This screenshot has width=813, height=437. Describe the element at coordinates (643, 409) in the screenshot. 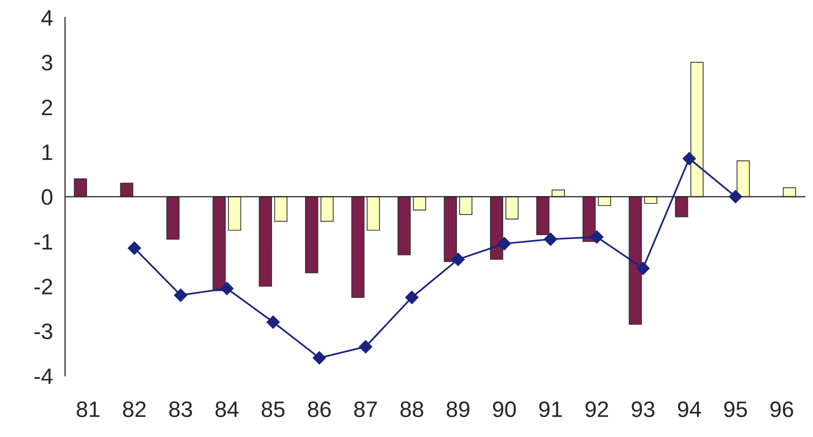

I see `x-tick-label: 93` at that location.